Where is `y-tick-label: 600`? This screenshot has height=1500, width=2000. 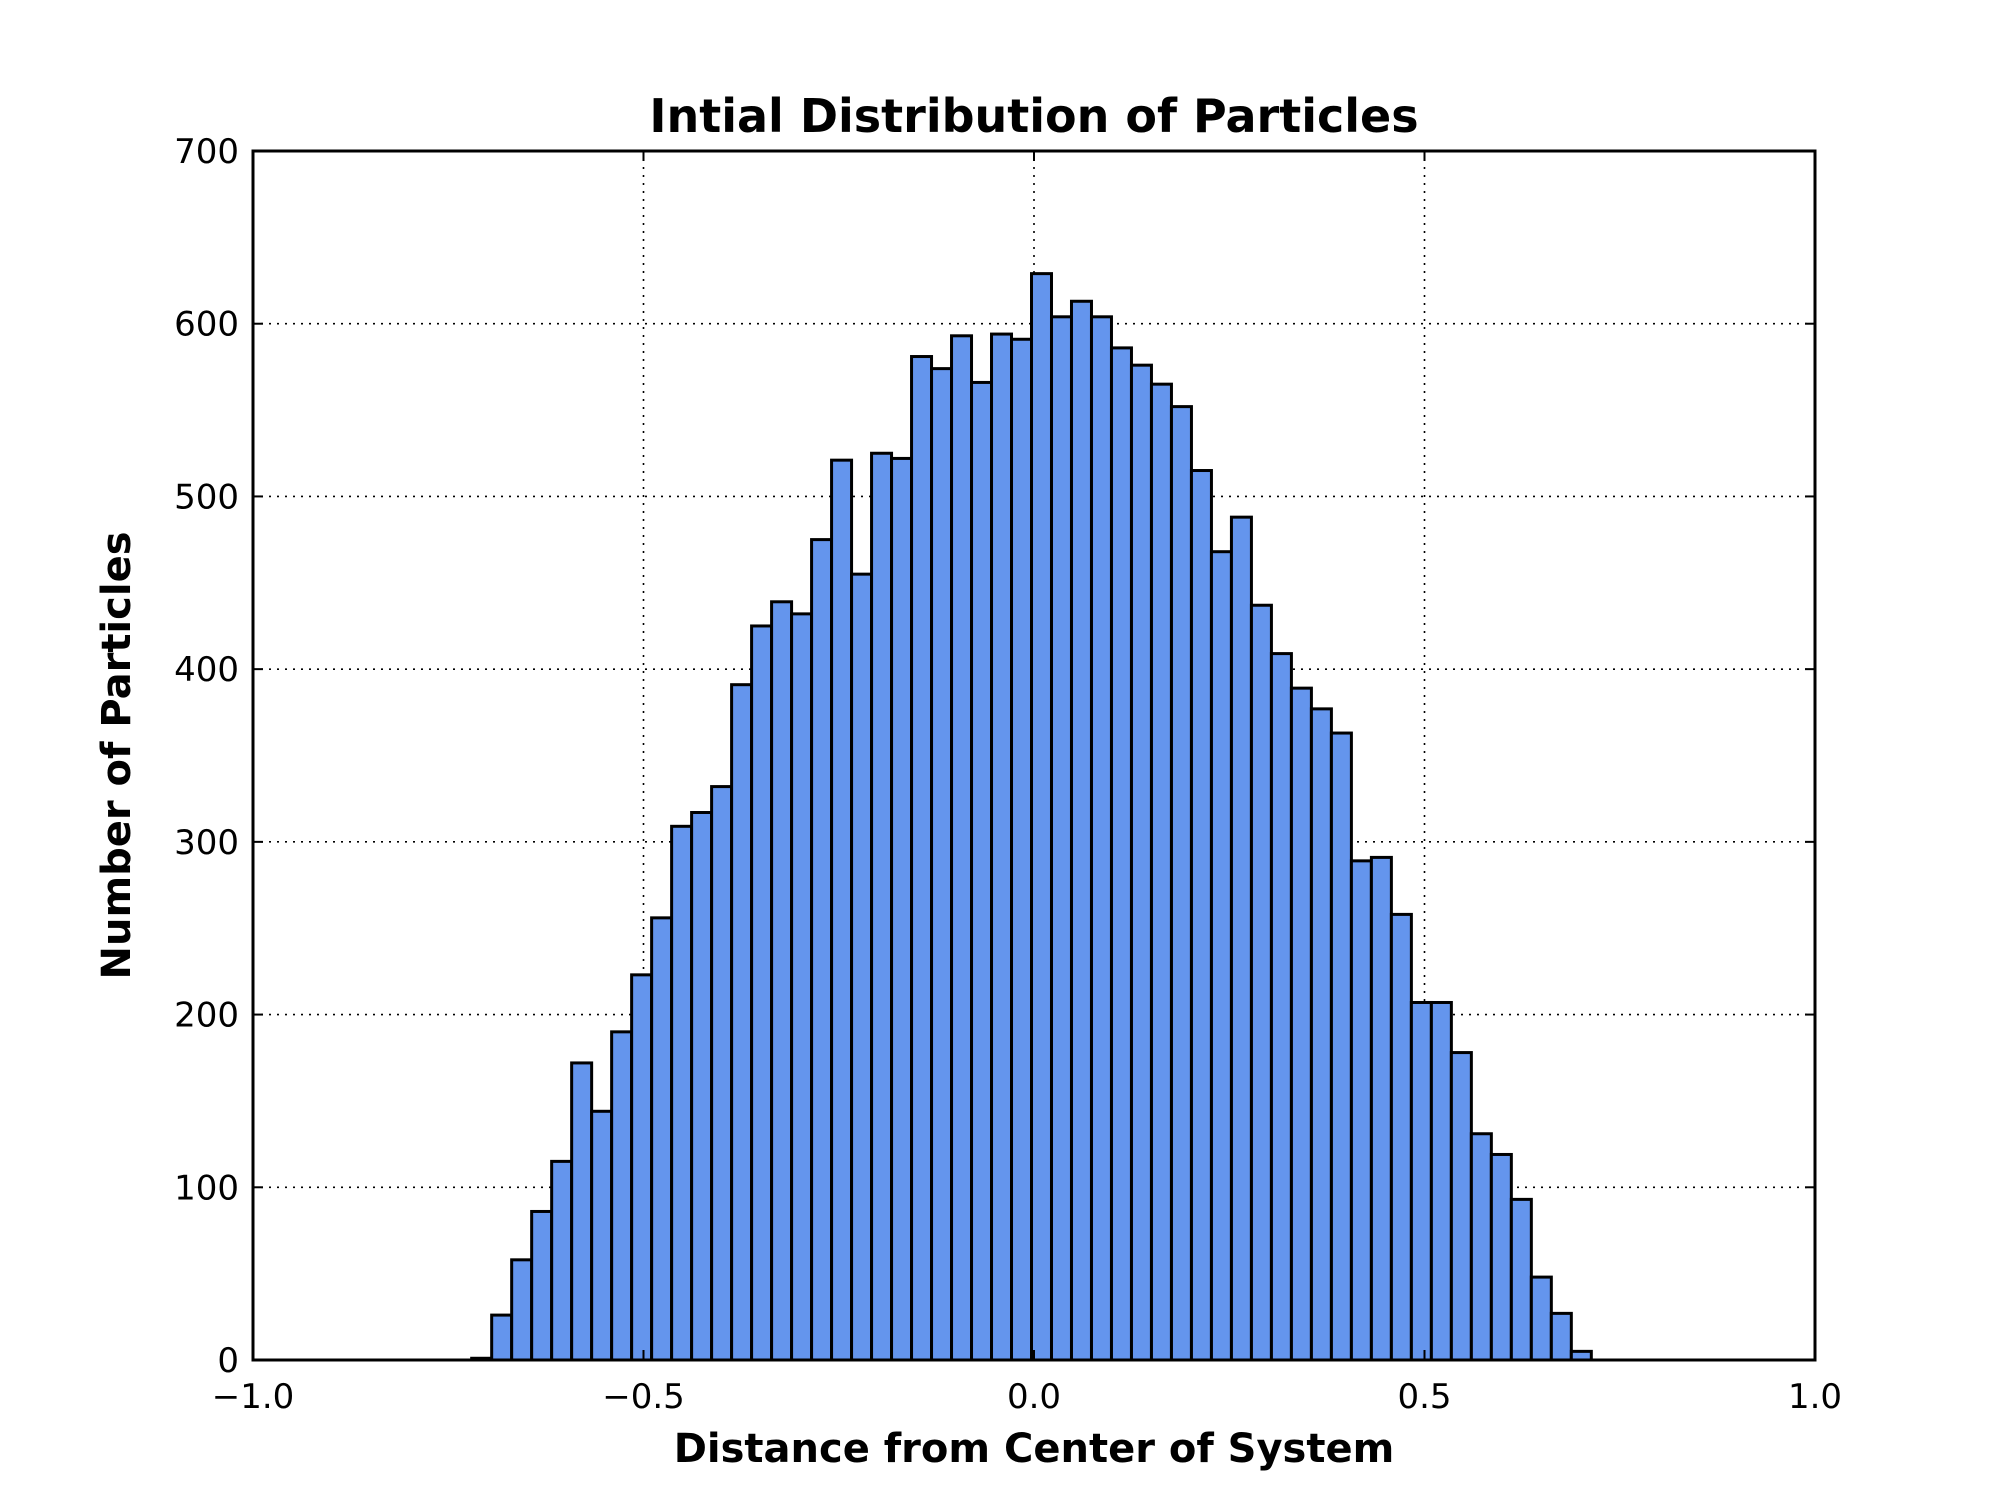 y-tick-label: 600 is located at coordinates (206, 325).